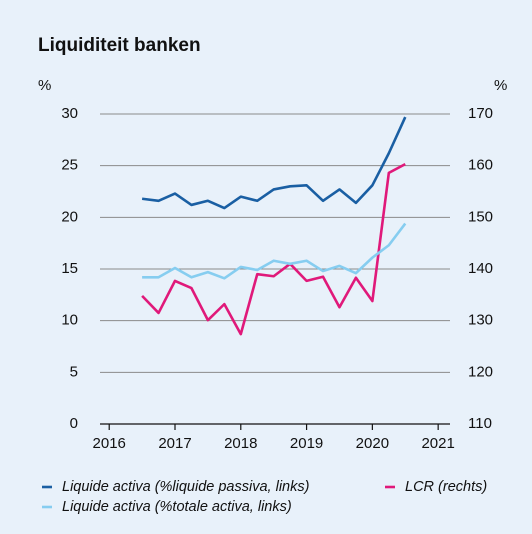 This screenshot has width=532, height=534. What do you see at coordinates (372, 443) in the screenshot?
I see `x-tick-label: 2020` at bounding box center [372, 443].